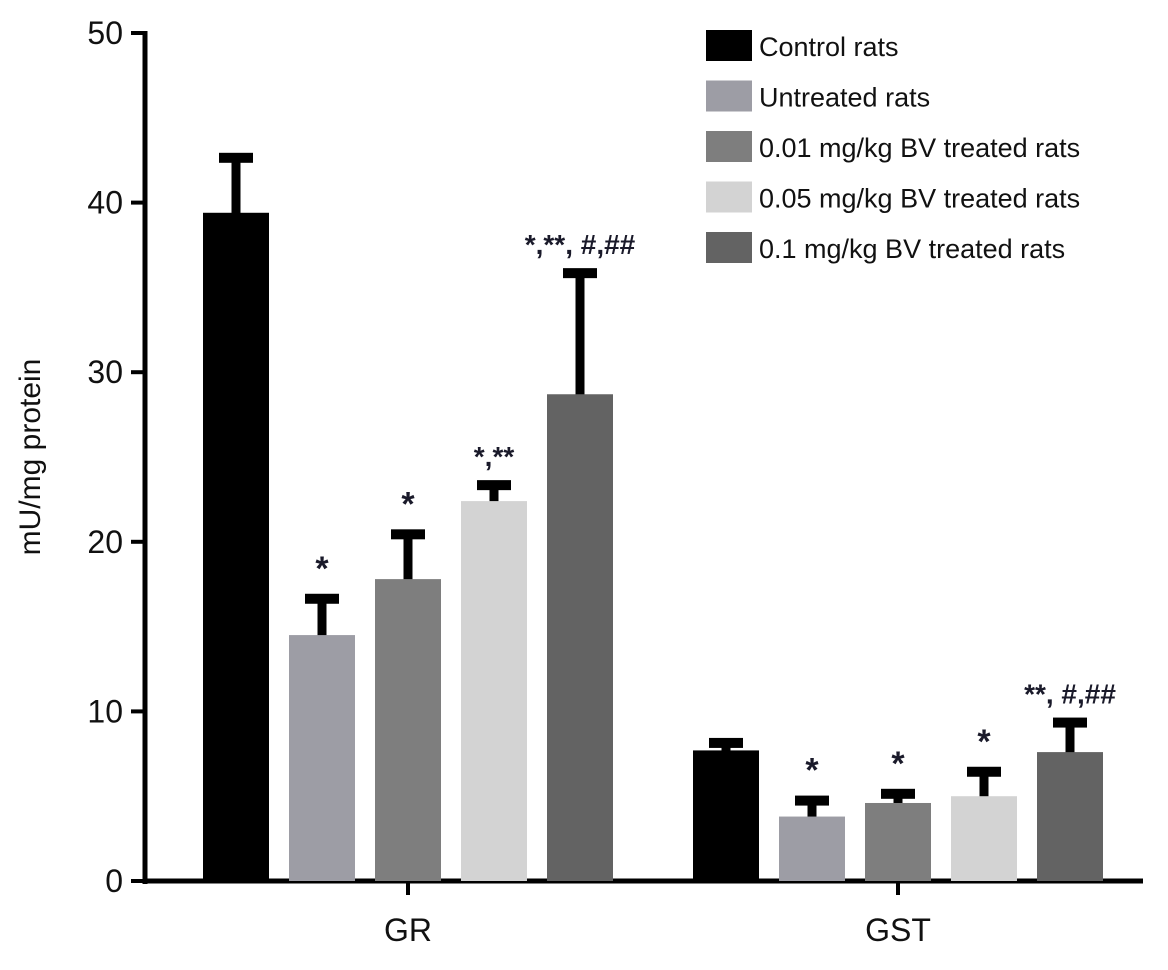  What do you see at coordinates (919, 199) in the screenshot?
I see `legend-label: 0.05 mg/kg BV treated rats` at bounding box center [919, 199].